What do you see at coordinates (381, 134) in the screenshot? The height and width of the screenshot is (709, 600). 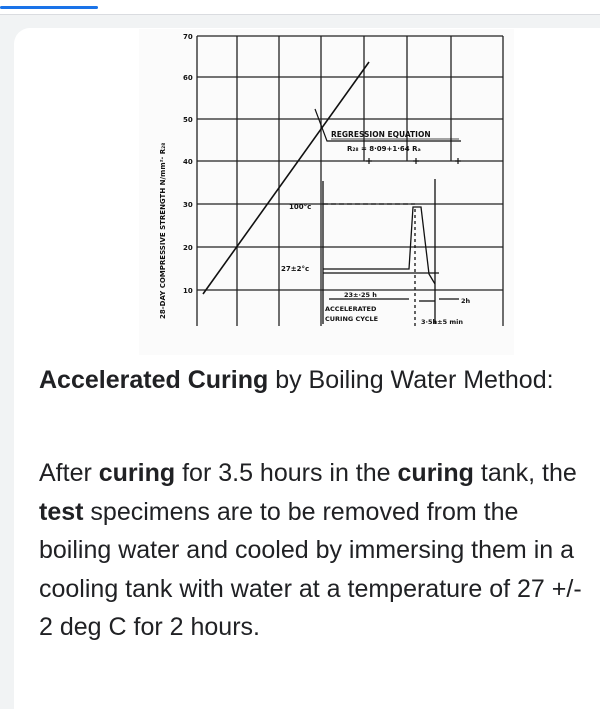 I see `regression-title: REGRESSION EQUATION` at bounding box center [381, 134].